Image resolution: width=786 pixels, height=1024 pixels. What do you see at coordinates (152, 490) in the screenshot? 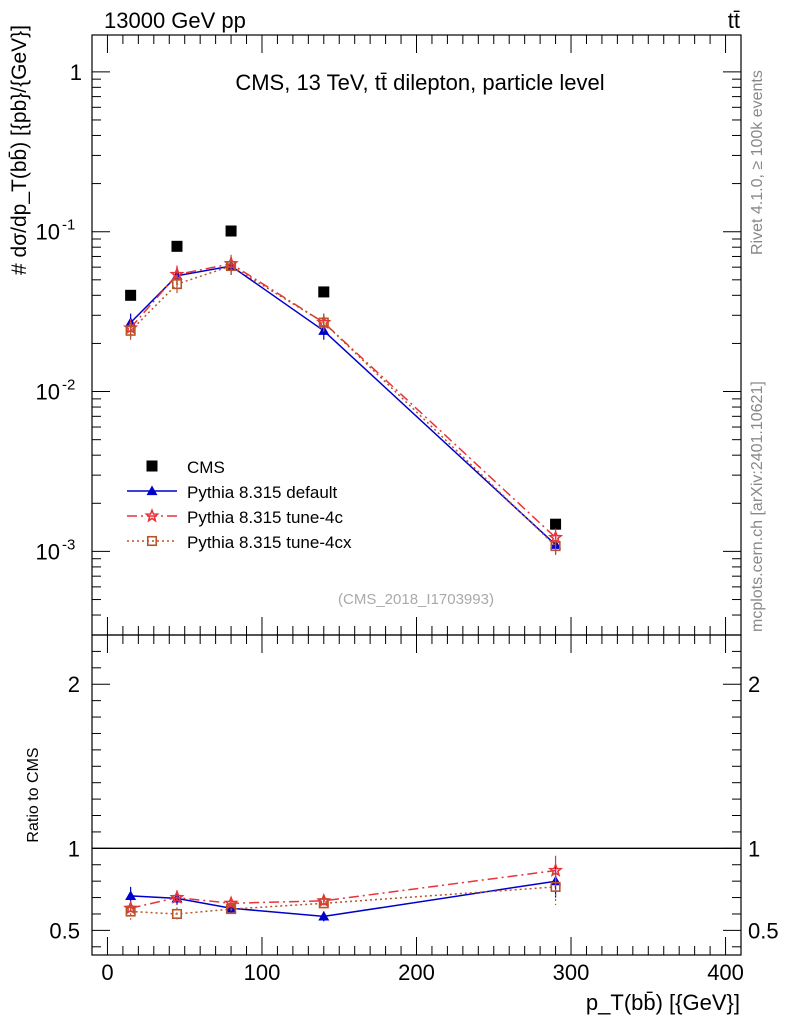
I see `legend-marker-pythia-8-315-default` at bounding box center [152, 490].